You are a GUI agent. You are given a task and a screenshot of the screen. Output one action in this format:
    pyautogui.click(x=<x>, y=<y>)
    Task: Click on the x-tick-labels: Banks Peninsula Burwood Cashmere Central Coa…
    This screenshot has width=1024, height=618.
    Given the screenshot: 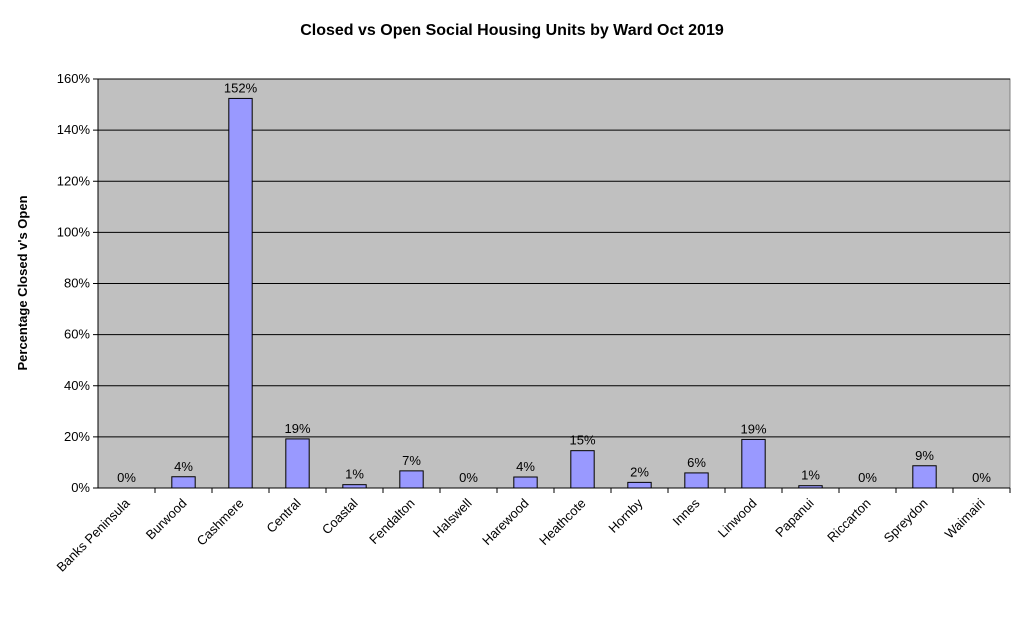 What is the action you would take?
    pyautogui.click(x=521, y=535)
    